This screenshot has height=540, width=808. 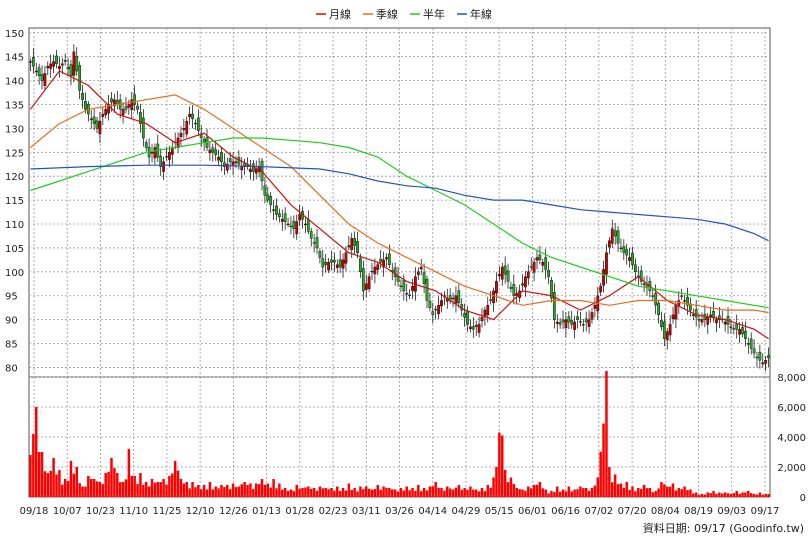 I want to click on x-tick-label: 10/07, so click(x=67, y=511).